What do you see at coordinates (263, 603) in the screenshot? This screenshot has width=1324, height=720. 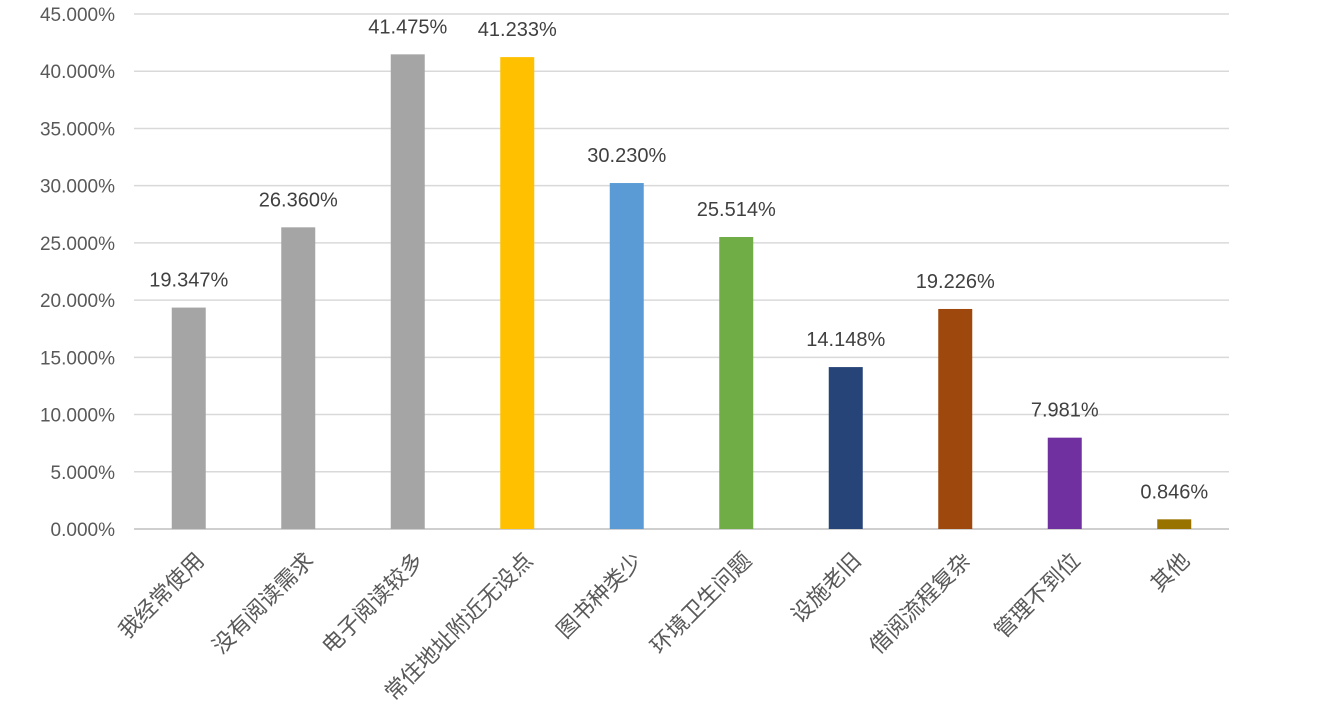 I see `category-label: 没有阅读需求` at bounding box center [263, 603].